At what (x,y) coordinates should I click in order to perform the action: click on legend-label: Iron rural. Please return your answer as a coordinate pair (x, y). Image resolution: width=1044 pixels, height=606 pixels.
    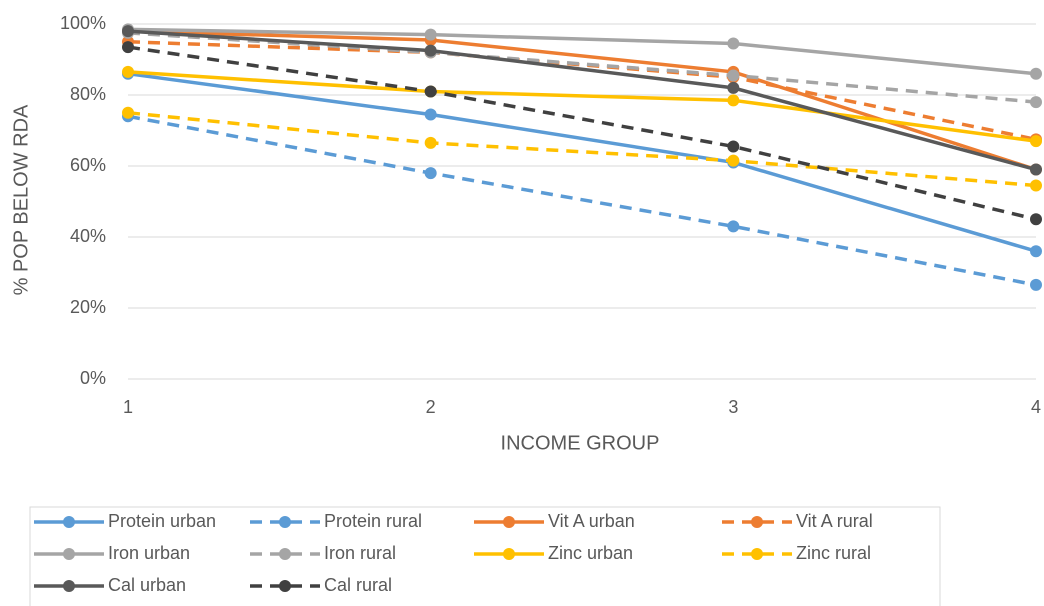
    Looking at the image, I should click on (360, 553).